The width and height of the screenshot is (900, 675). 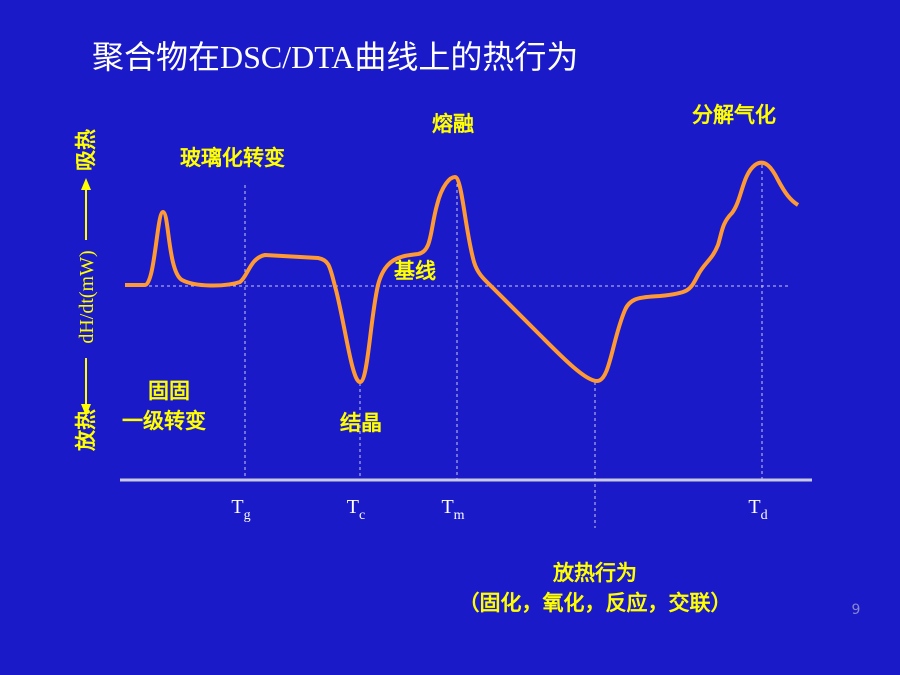 What do you see at coordinates (734, 115) in the screenshot?
I see `label-decomposition: 分解气化` at bounding box center [734, 115].